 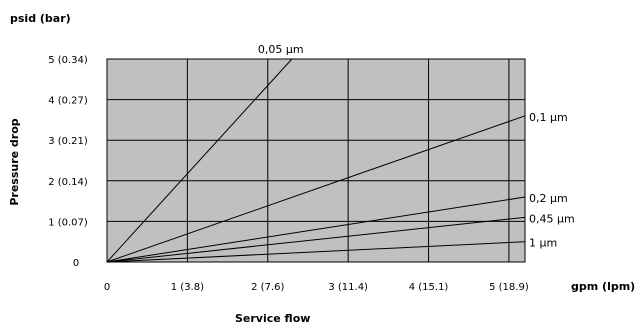 What do you see at coordinates (267, 287) in the screenshot?
I see `x-tick-label: 2 (7.6)` at bounding box center [267, 287].